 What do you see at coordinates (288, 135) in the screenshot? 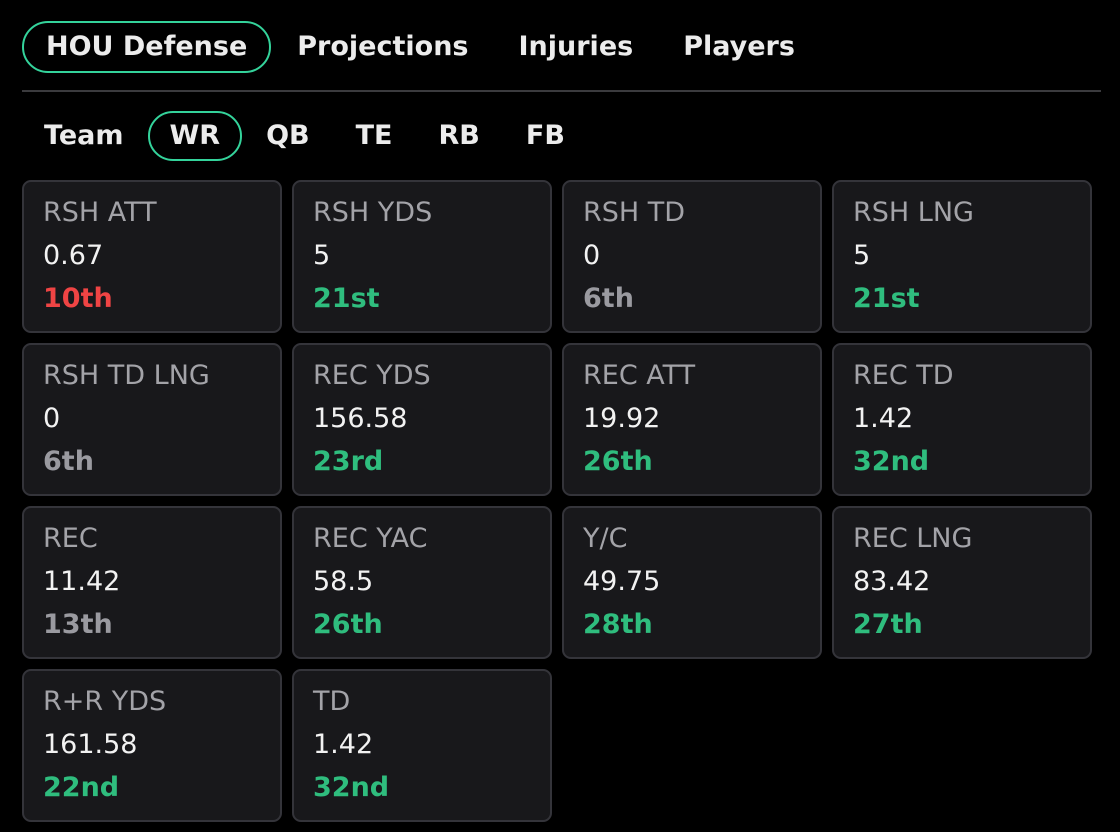
I see `position-tab-qb: QB` at bounding box center [288, 135].